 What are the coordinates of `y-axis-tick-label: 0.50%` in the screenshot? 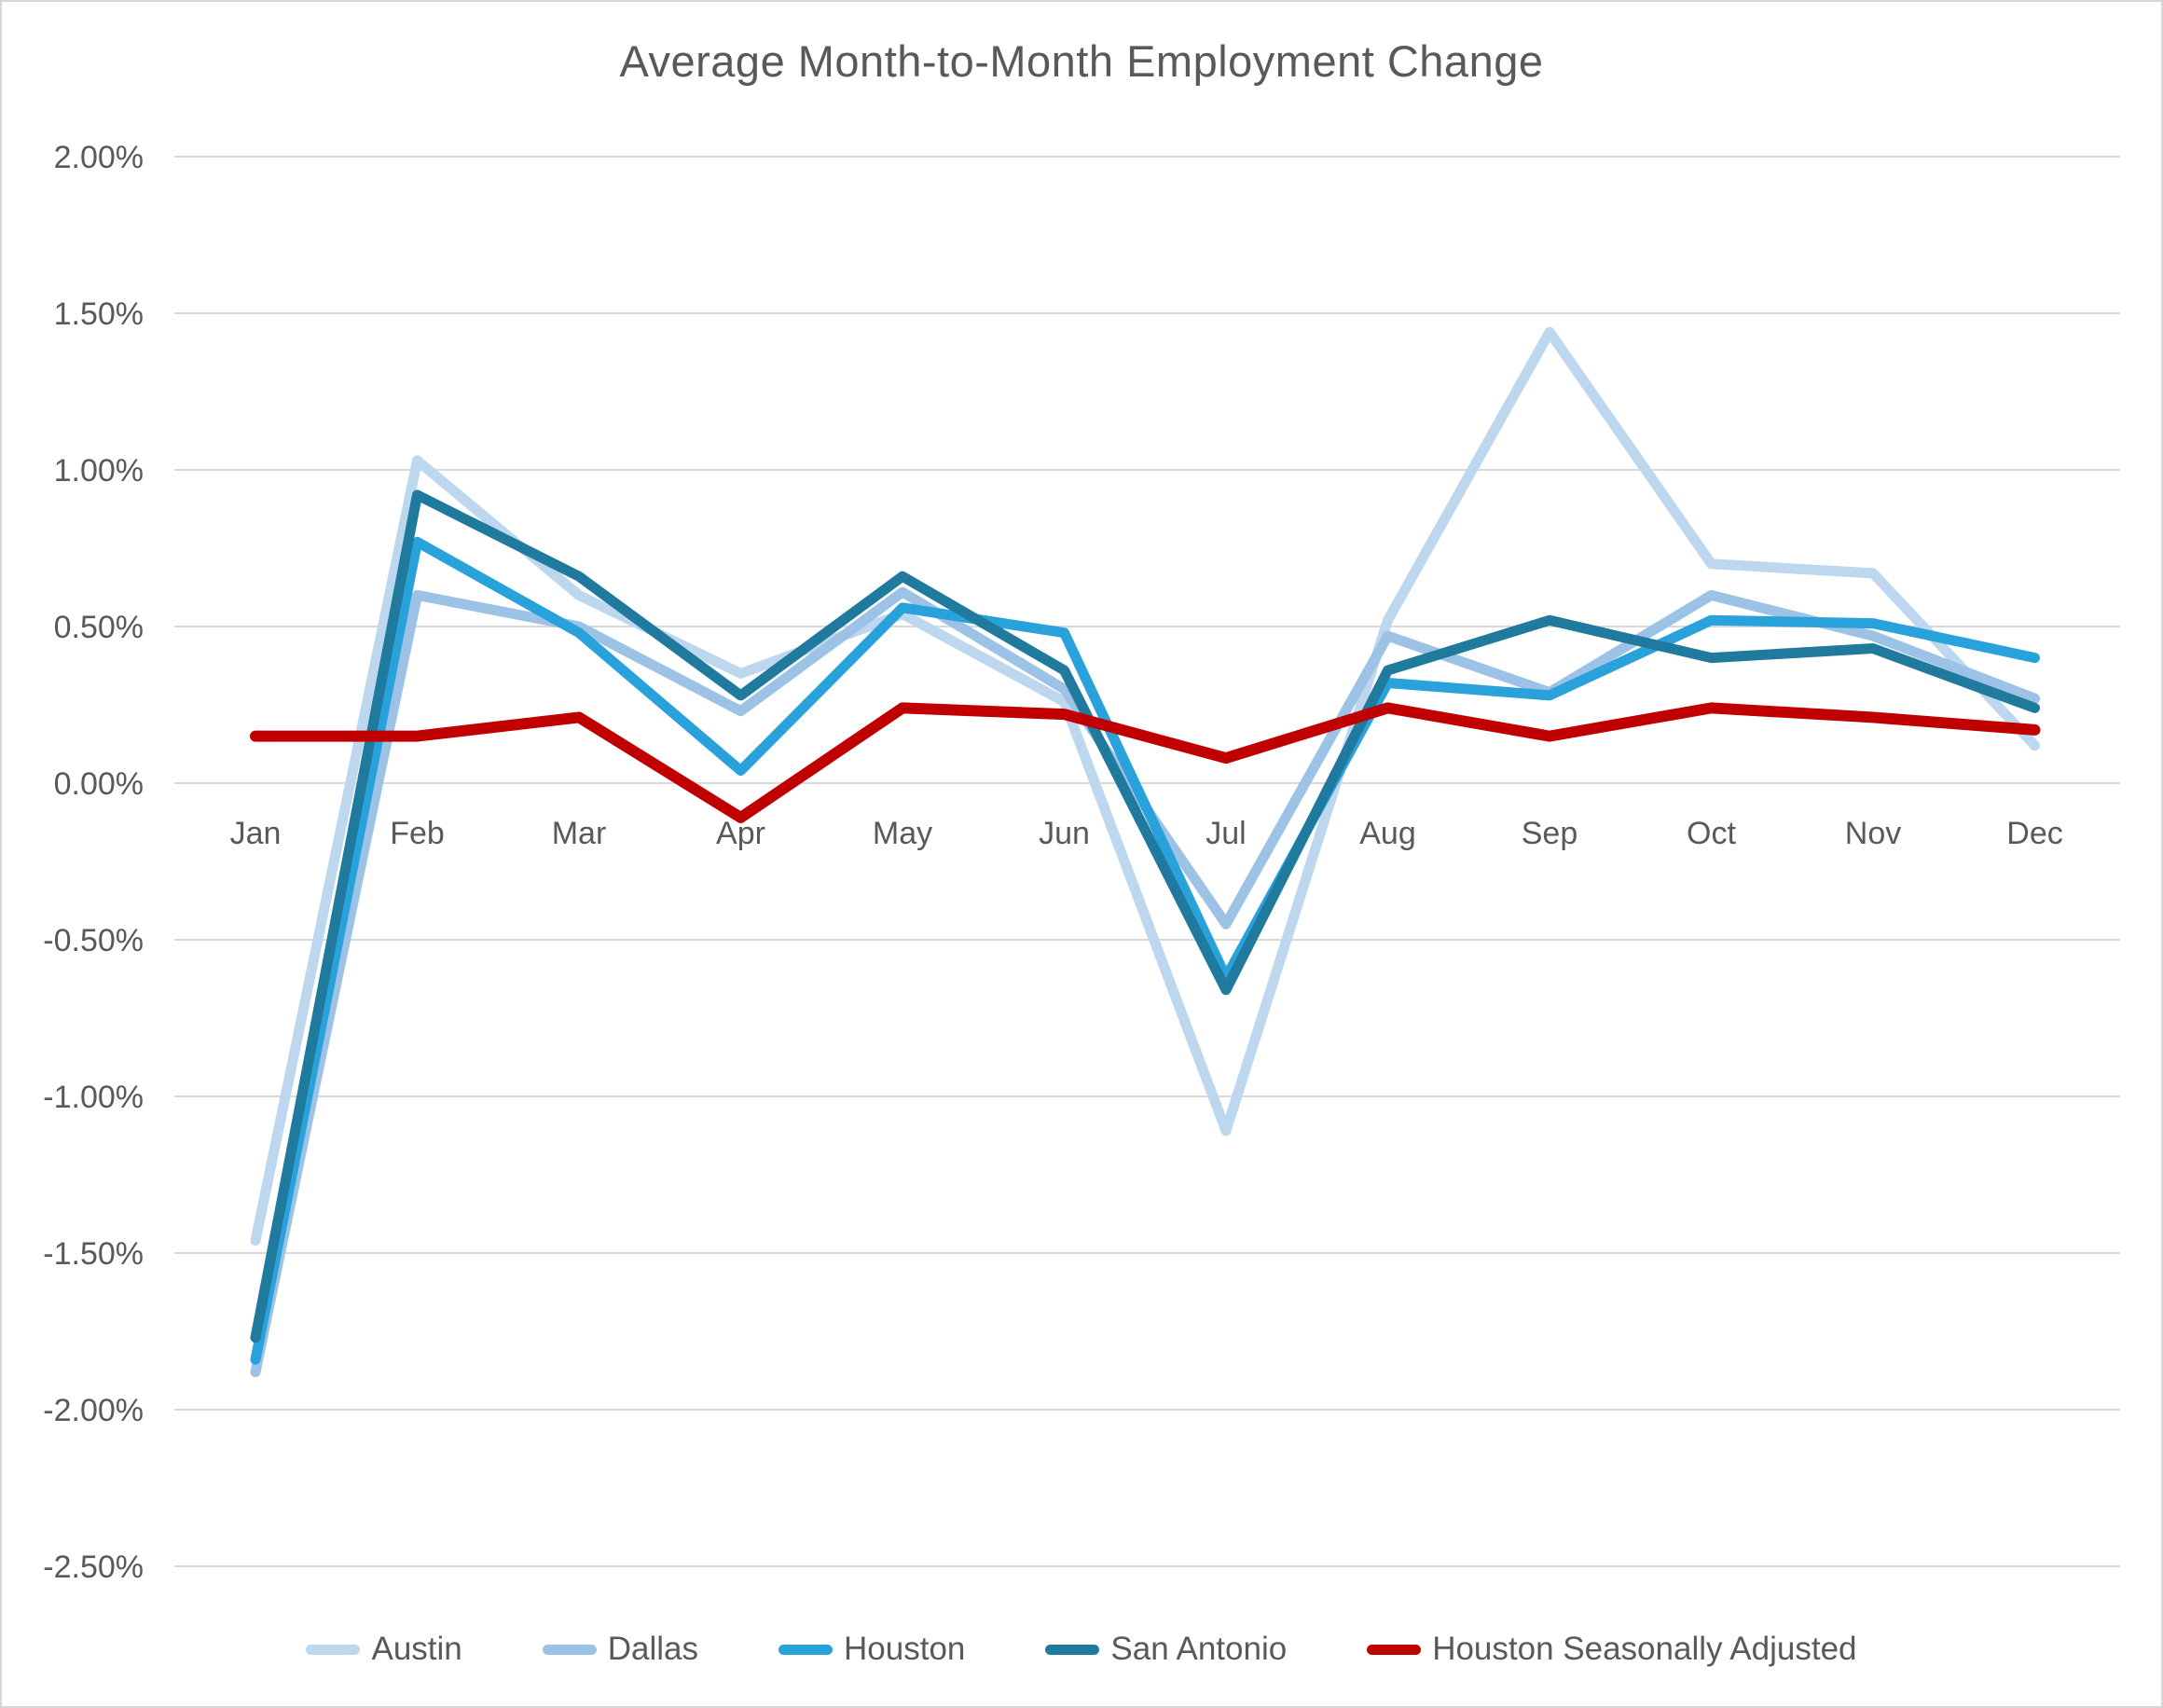 It's located at (99, 627).